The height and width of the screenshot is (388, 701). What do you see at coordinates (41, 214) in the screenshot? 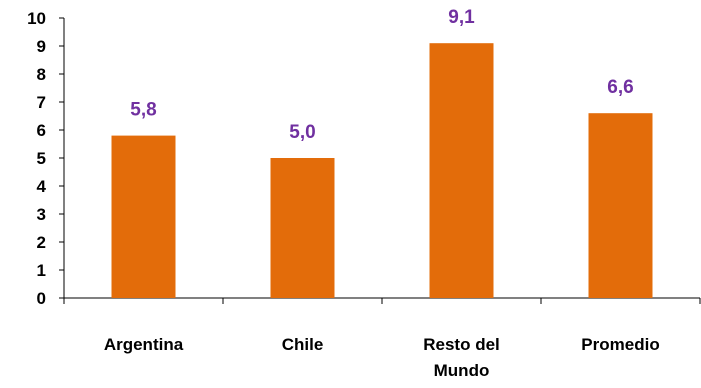
I see `y-tick-label: 3` at bounding box center [41, 214].